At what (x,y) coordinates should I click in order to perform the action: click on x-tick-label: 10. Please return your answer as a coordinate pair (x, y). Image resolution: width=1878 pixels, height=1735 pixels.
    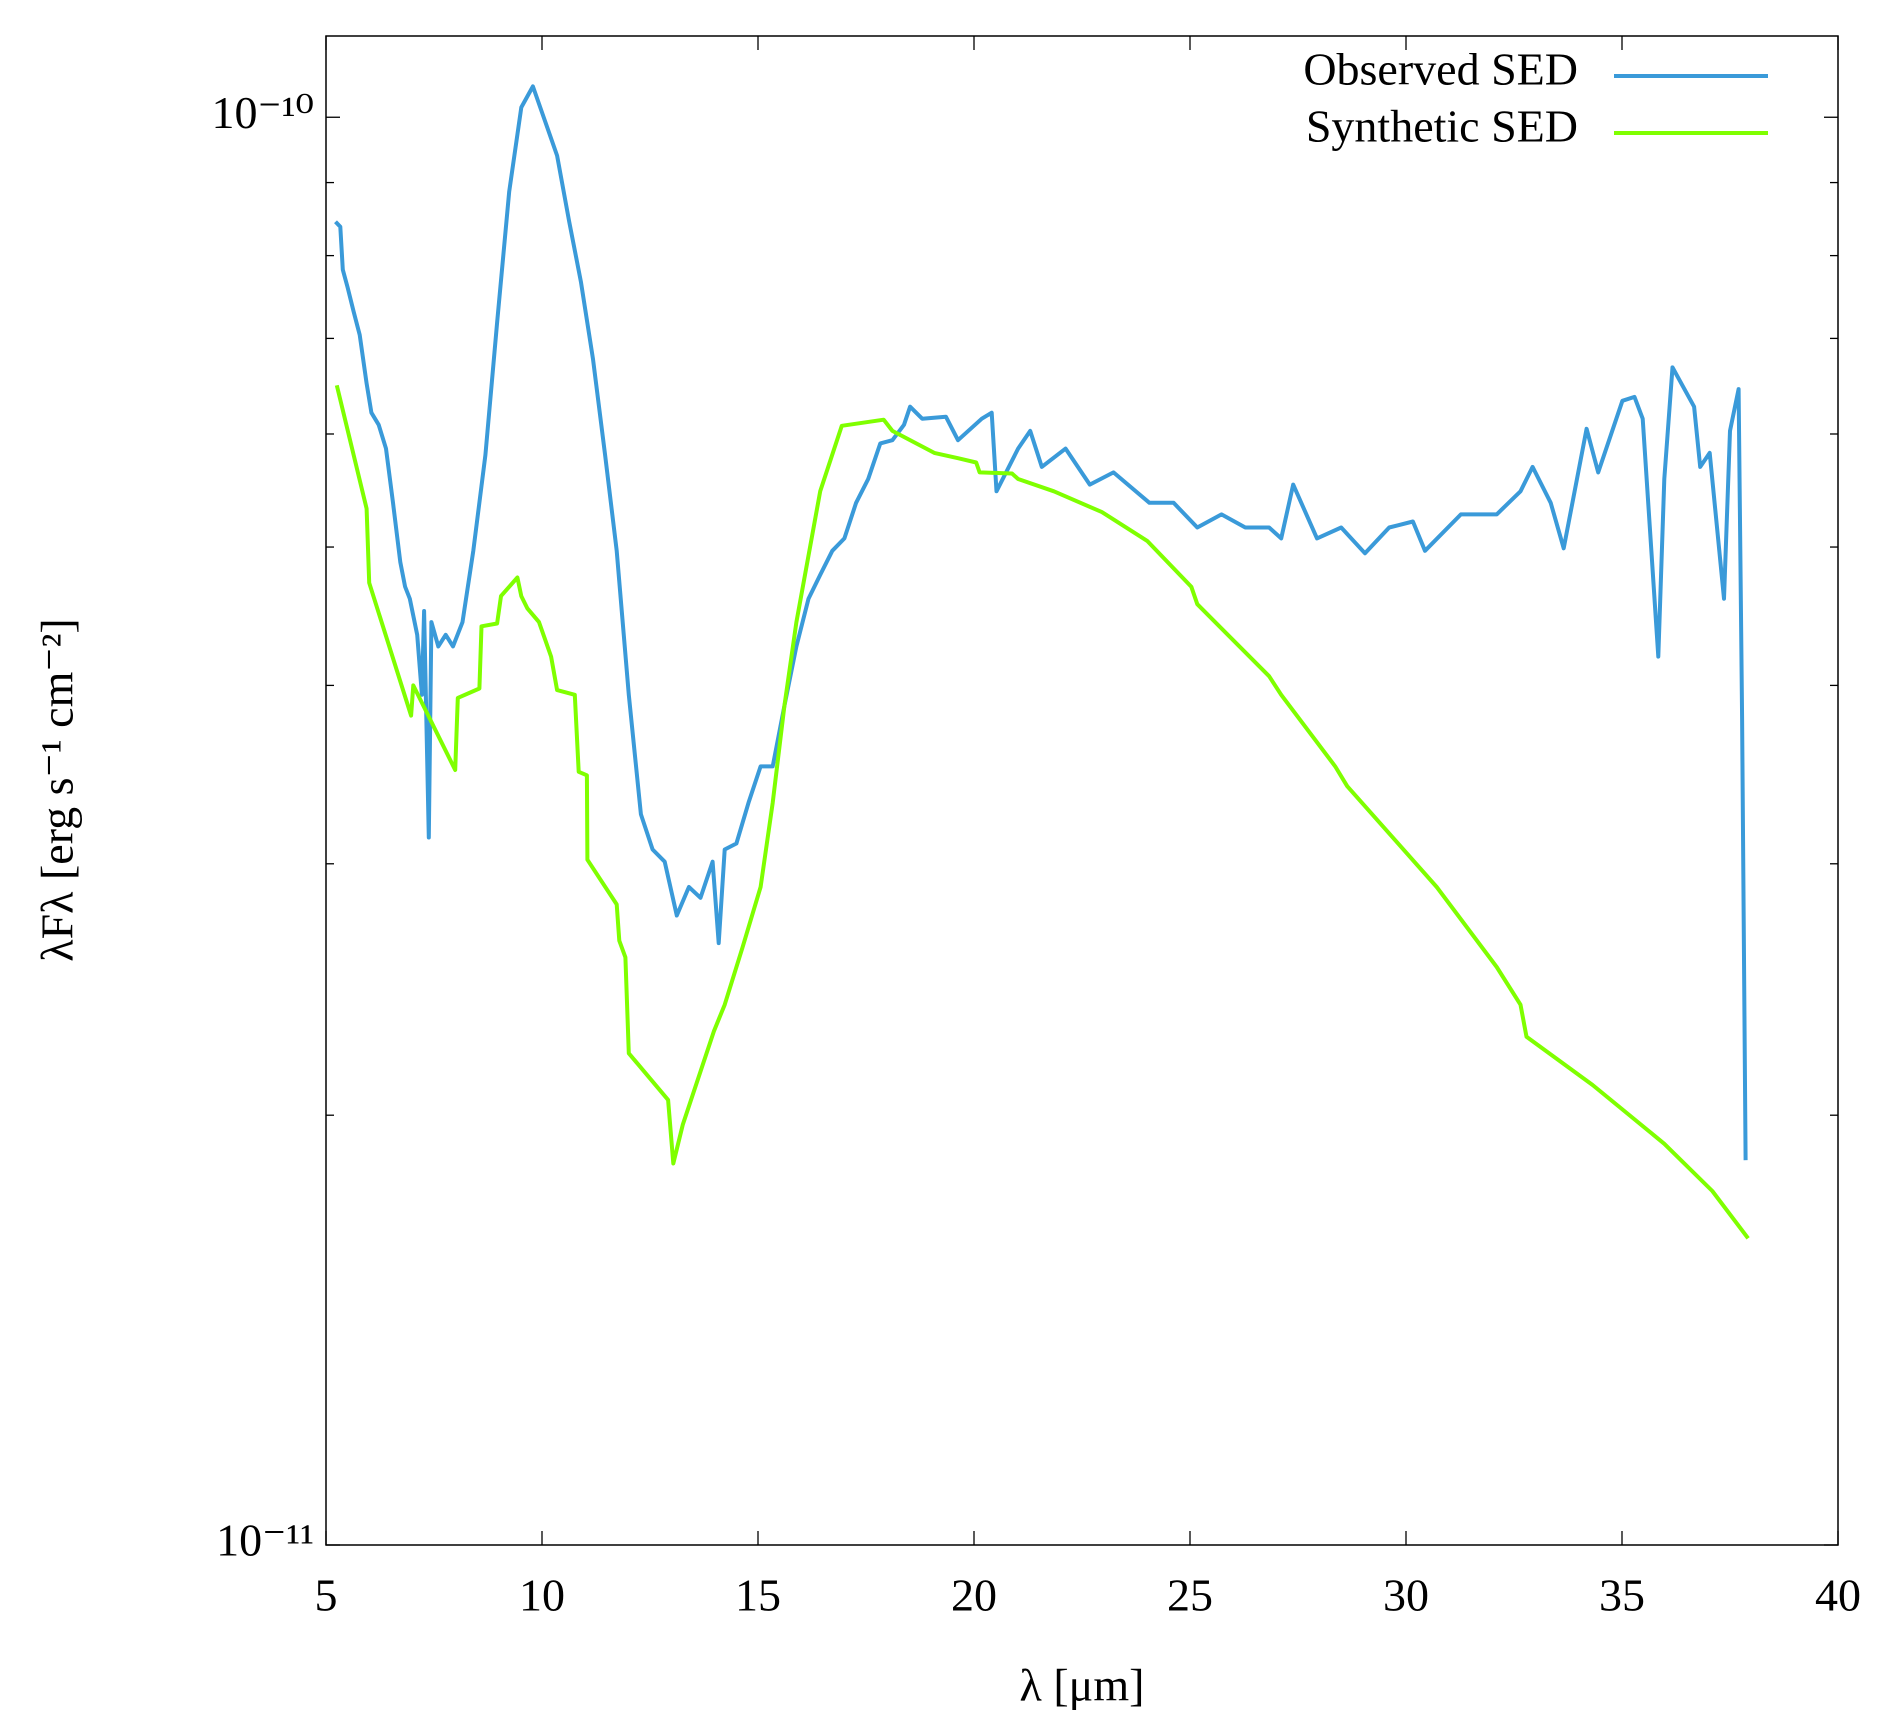
    Looking at the image, I should click on (542, 1595).